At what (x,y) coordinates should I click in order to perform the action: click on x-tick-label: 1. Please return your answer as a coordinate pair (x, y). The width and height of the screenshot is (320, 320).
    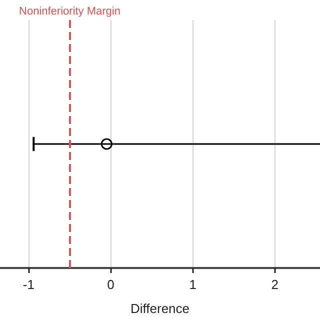
    Looking at the image, I should click on (192, 284).